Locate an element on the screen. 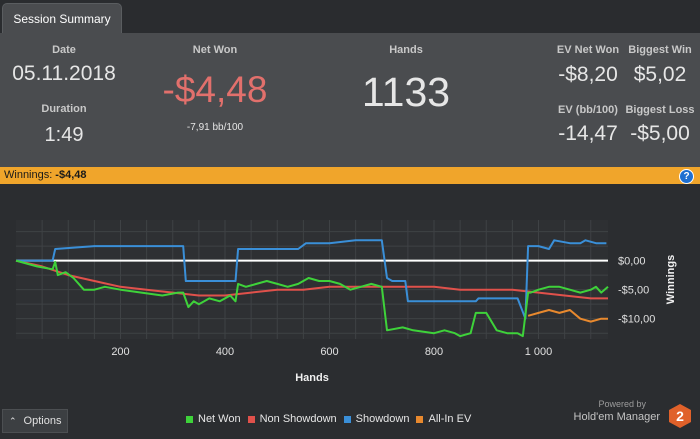  legend-item: Showdown is located at coordinates (376, 419).